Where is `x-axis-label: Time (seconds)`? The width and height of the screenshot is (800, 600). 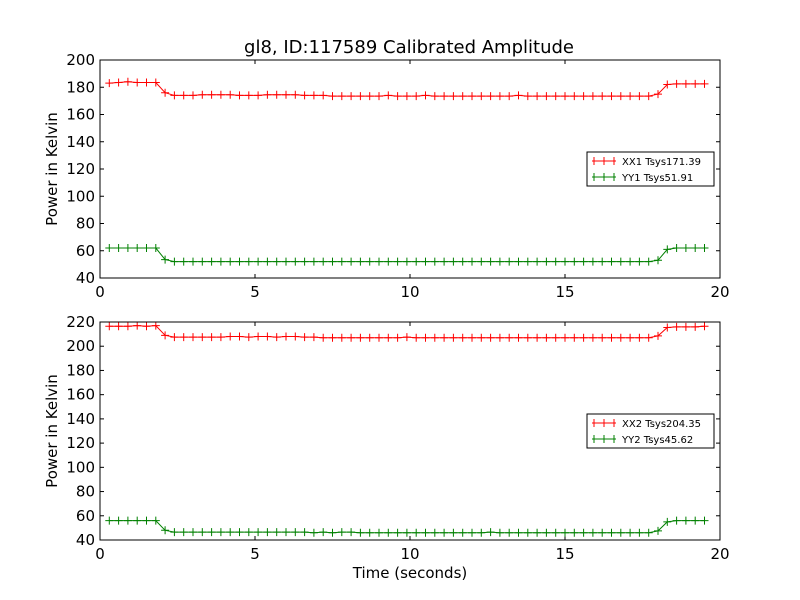
x-axis-label: Time (seconds) is located at coordinates (410, 573).